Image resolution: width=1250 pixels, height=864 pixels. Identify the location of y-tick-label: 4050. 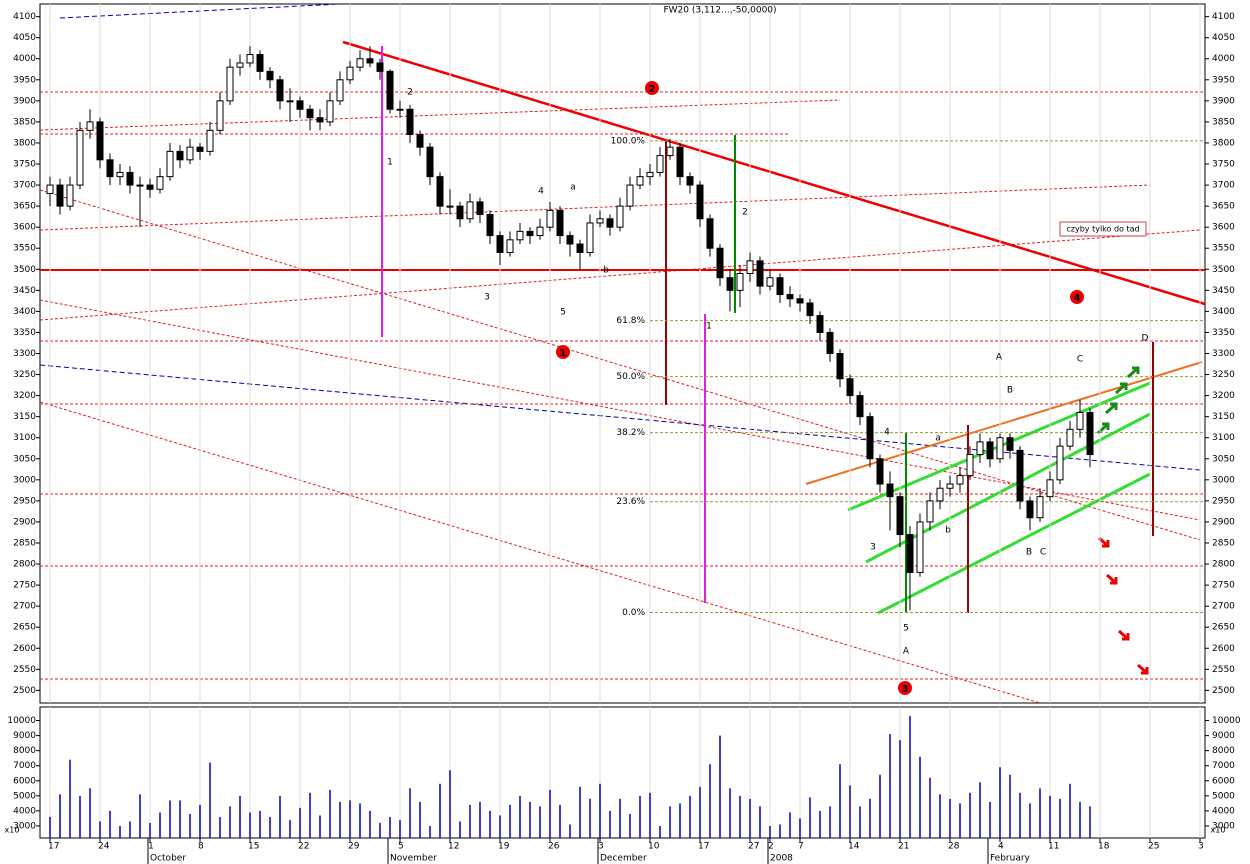
(1223, 38).